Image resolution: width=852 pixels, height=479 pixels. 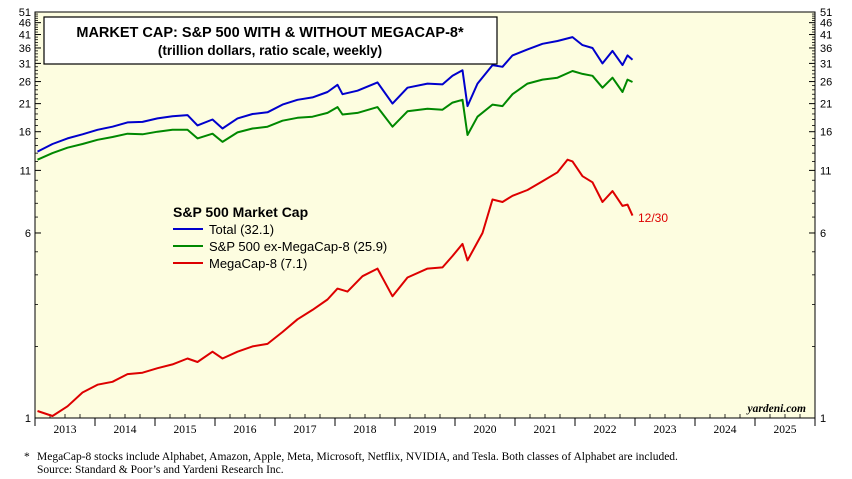 What do you see at coordinates (125, 430) in the screenshot?
I see `x-tick-label: 2014` at bounding box center [125, 430].